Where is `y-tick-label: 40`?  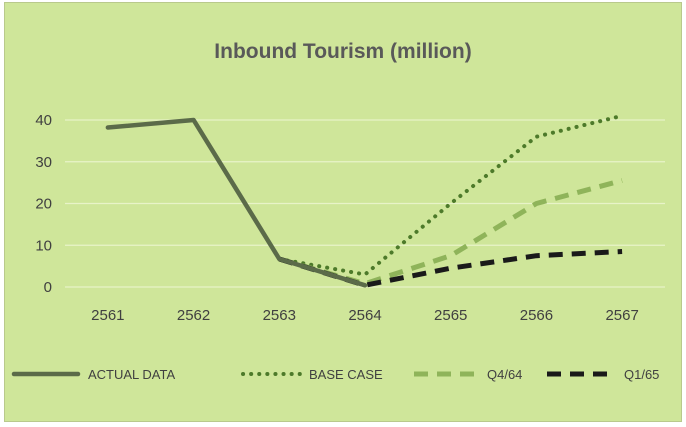
y-tick-label: 40 is located at coordinates (43, 120).